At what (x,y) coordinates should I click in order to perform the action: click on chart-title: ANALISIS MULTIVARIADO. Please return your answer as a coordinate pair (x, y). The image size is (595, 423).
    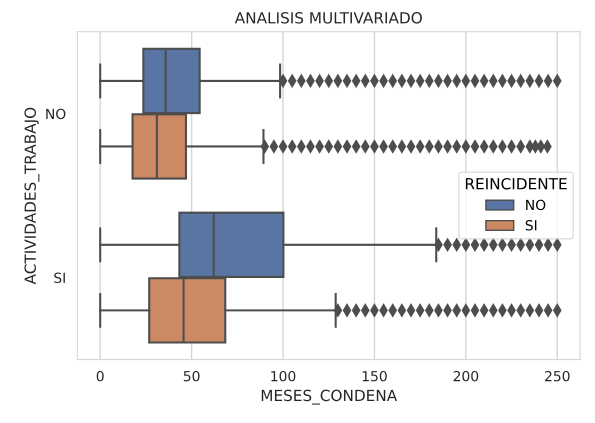
    Looking at the image, I should click on (328, 18).